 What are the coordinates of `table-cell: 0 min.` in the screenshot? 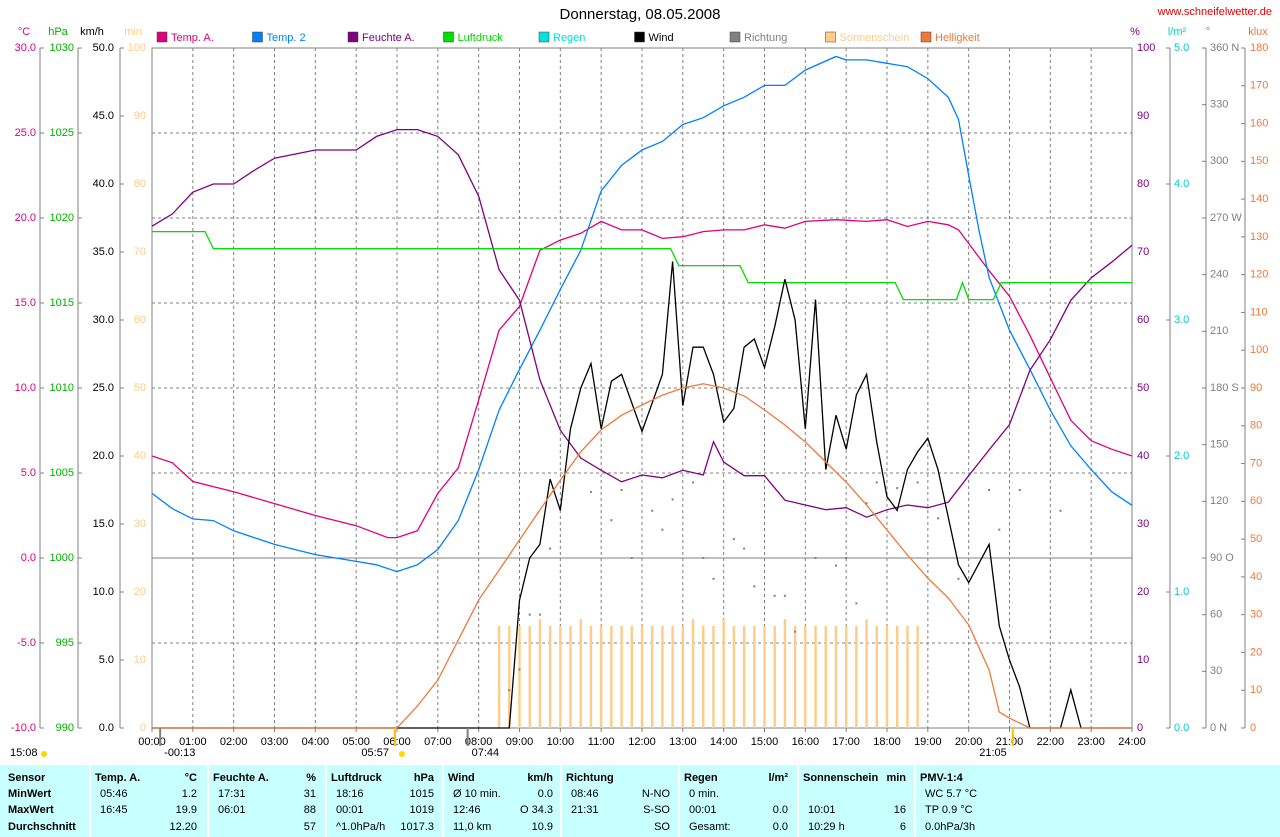 It's located at (704, 794).